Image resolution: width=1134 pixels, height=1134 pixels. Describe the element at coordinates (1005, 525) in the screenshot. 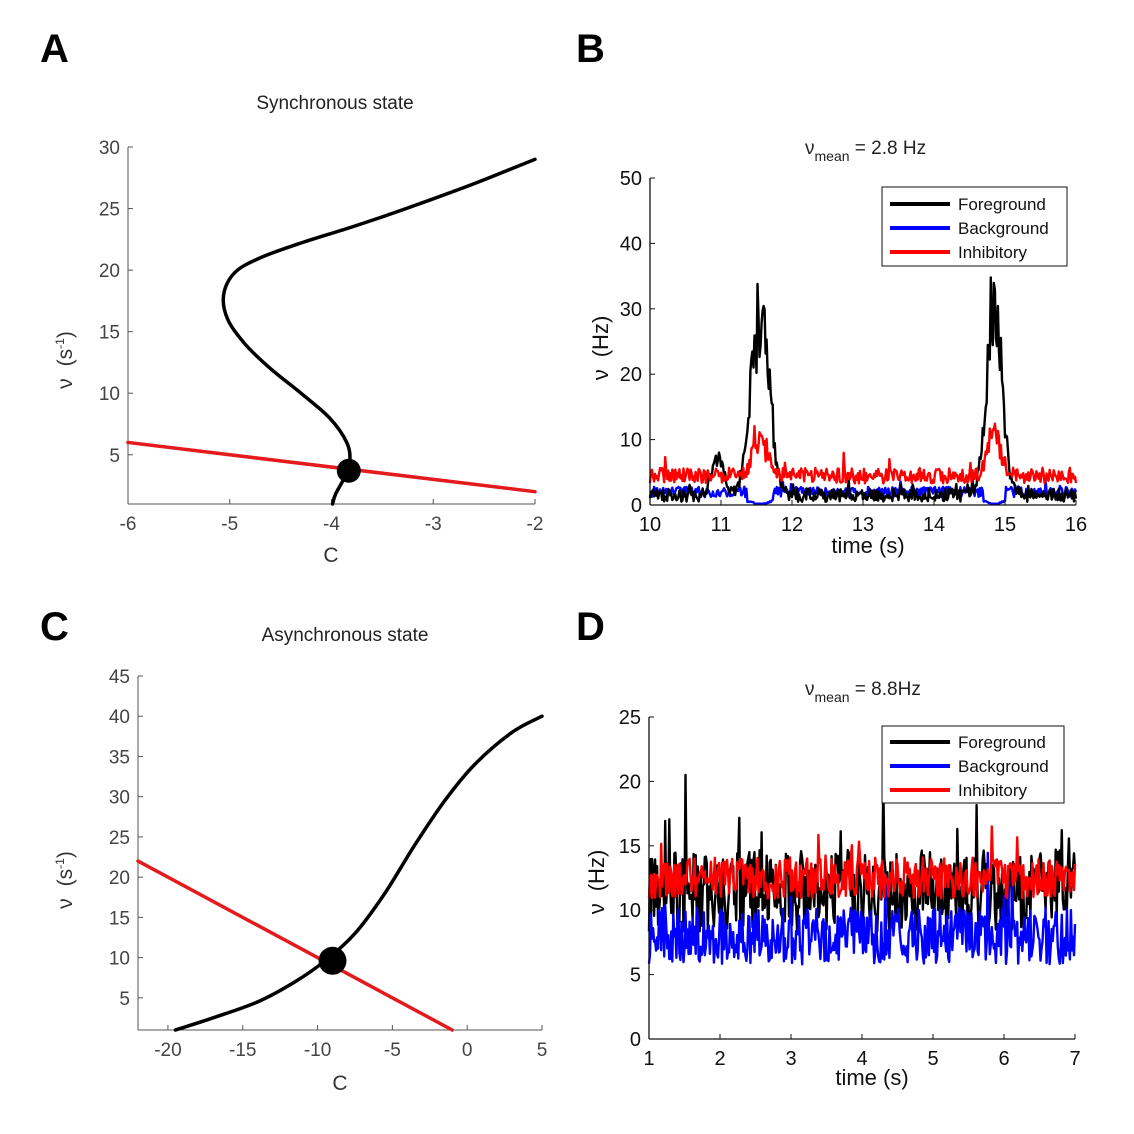

I see `panel-b-x-tick-label: 15` at that location.